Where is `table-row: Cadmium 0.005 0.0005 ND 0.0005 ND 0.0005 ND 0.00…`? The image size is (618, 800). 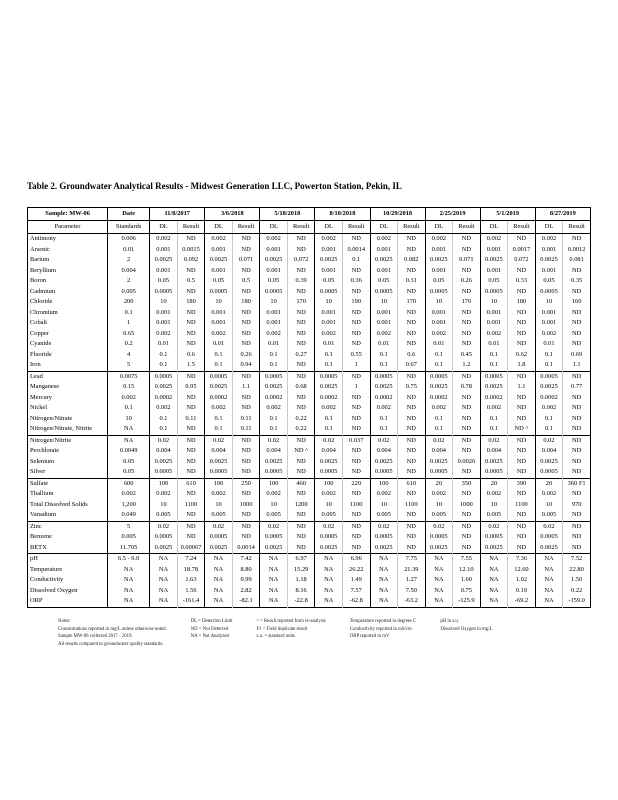
table-row: Cadmium 0.005 0.0005 ND 0.0005 ND 0.0005 ND 0.00… is located at coordinates (309, 291).